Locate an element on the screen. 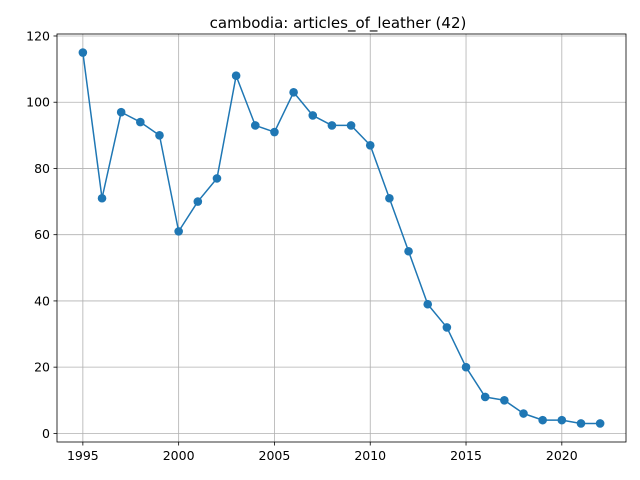 The image size is (640, 480). y-tick-label: 80 is located at coordinates (42, 168).